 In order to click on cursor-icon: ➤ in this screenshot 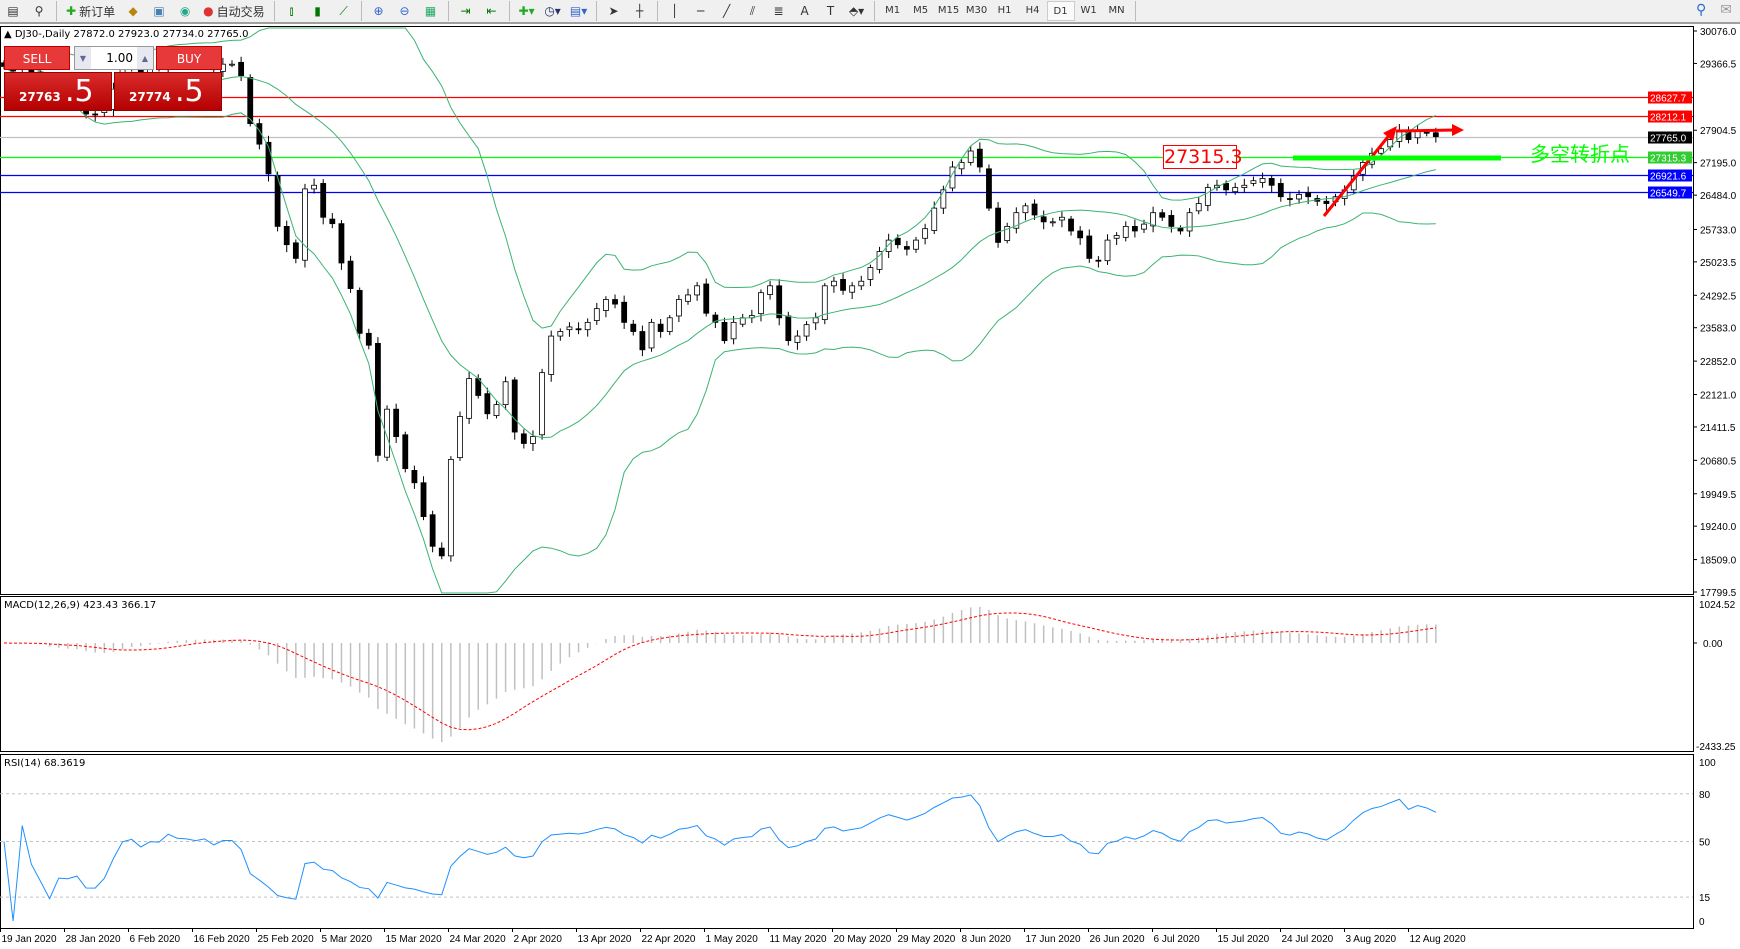, I will do `click(613, 11)`.